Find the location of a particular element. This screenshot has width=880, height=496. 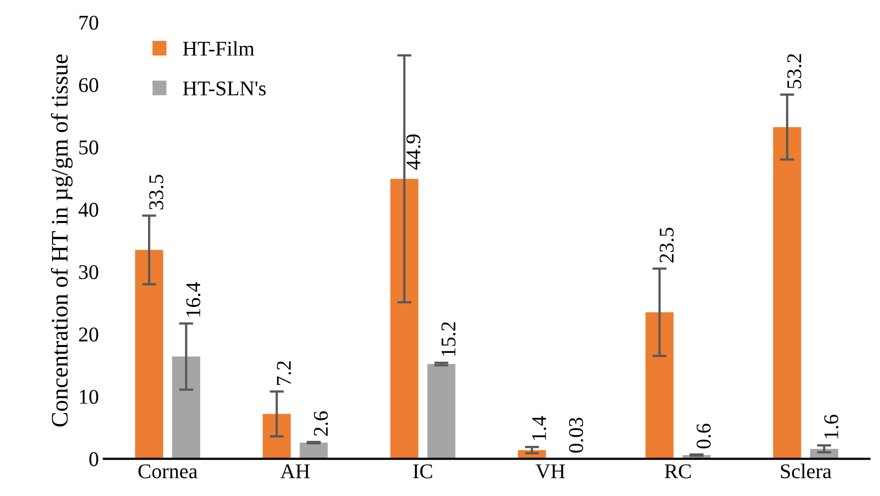

x-tick-label: Sclera is located at coordinates (806, 471).